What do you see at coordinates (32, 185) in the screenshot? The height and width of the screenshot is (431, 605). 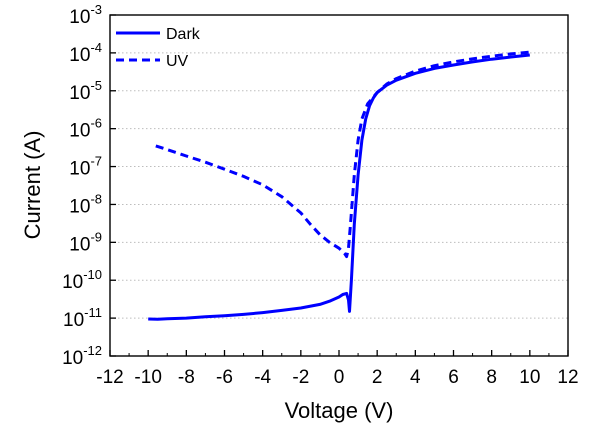 I see `y-axis-title: Current (A)` at bounding box center [32, 185].